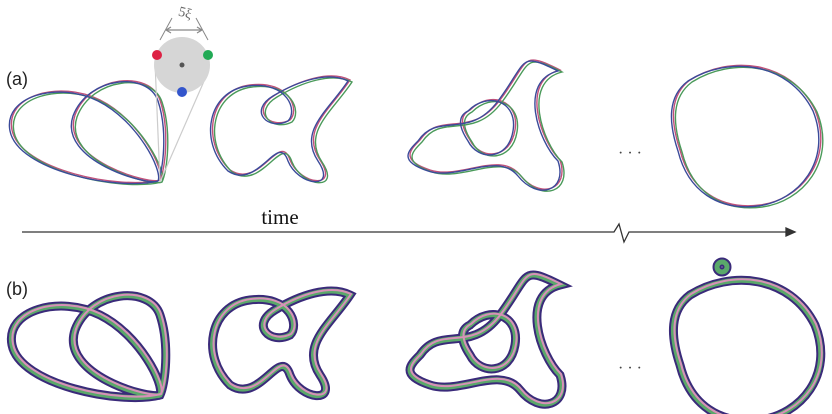 The height and width of the screenshot is (414, 832). What do you see at coordinates (182, 65) in the screenshot?
I see `inset-center` at bounding box center [182, 65].